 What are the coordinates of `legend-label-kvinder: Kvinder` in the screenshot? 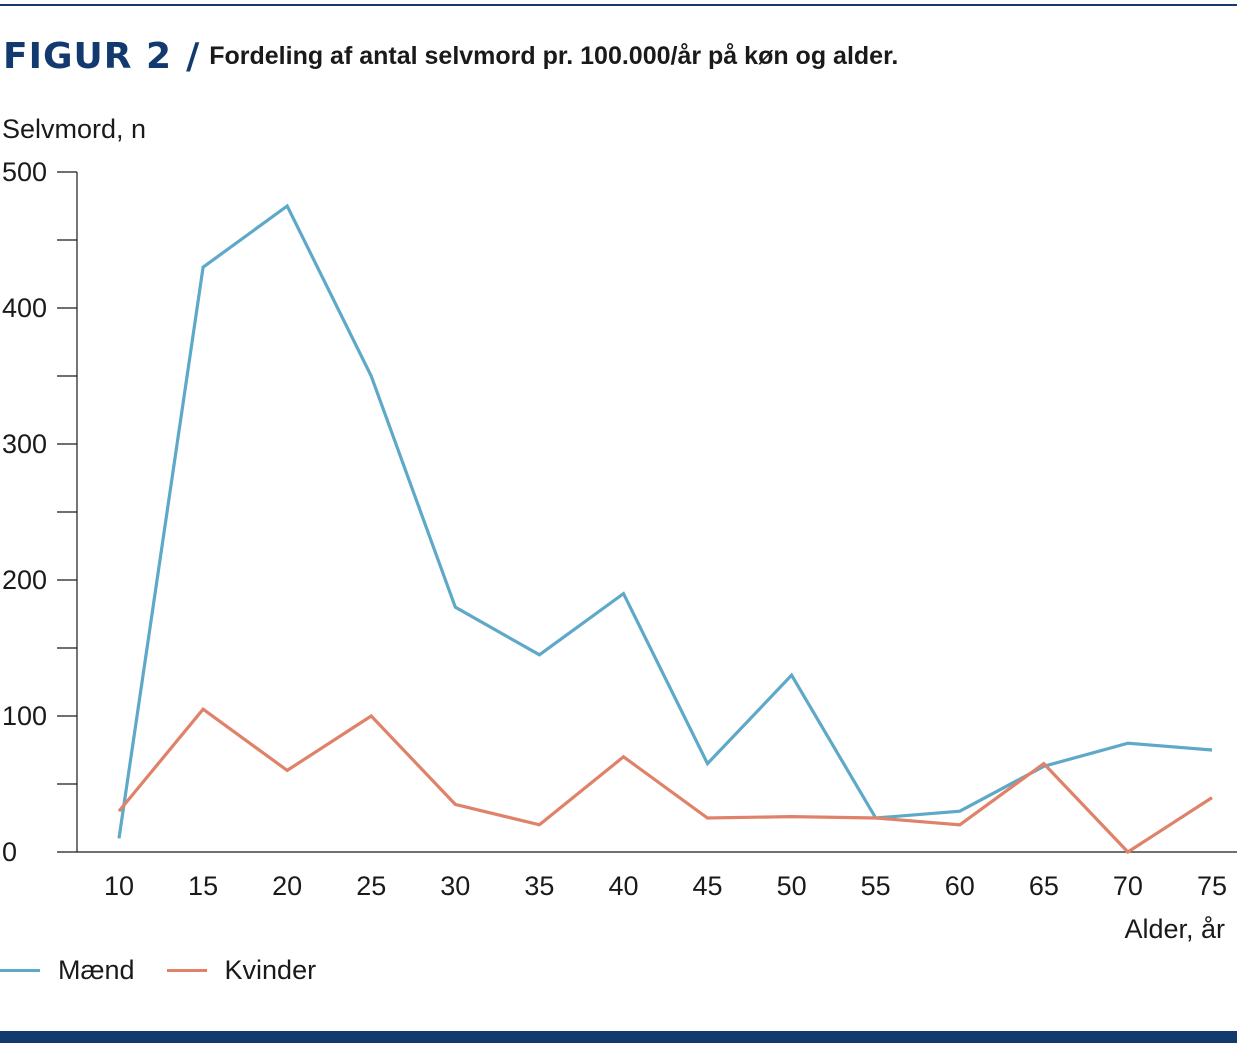 It's located at (270, 969).